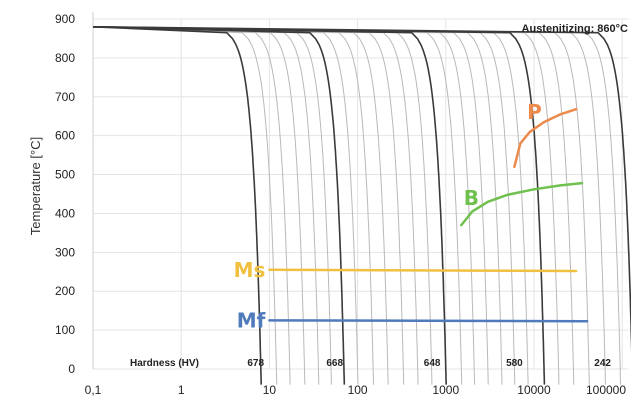 This screenshot has width=631, height=399. Describe the element at coordinates (428, 321) in the screenshot. I see `series-mf-line` at that location.